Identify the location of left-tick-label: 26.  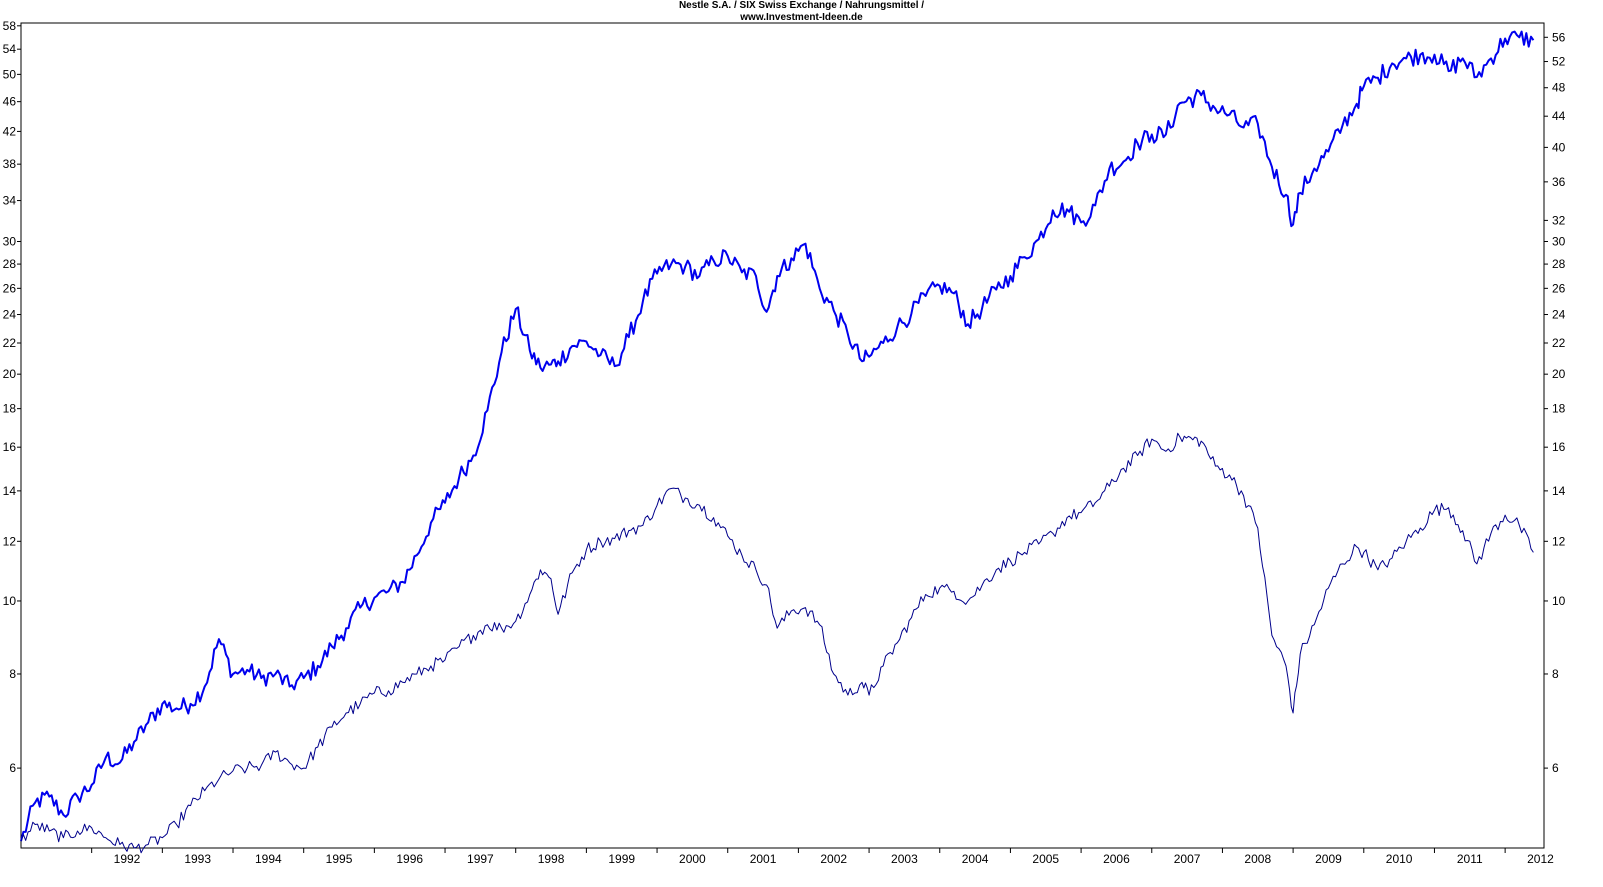
(10, 288).